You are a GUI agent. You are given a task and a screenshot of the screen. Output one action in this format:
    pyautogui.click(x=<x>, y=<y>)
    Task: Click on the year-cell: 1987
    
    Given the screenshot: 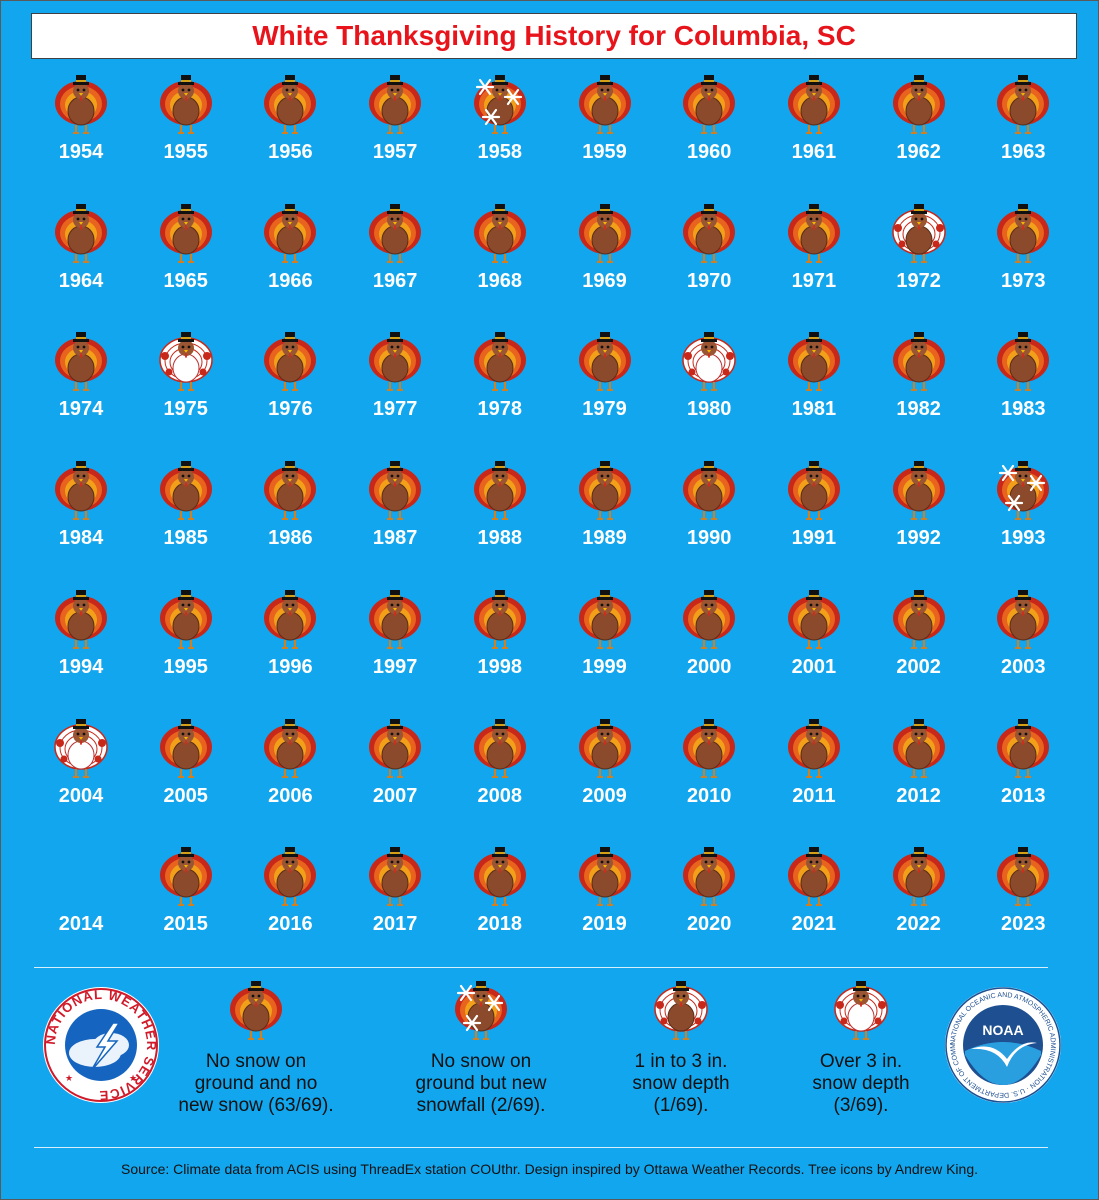 What is the action you would take?
    pyautogui.click(x=395, y=519)
    